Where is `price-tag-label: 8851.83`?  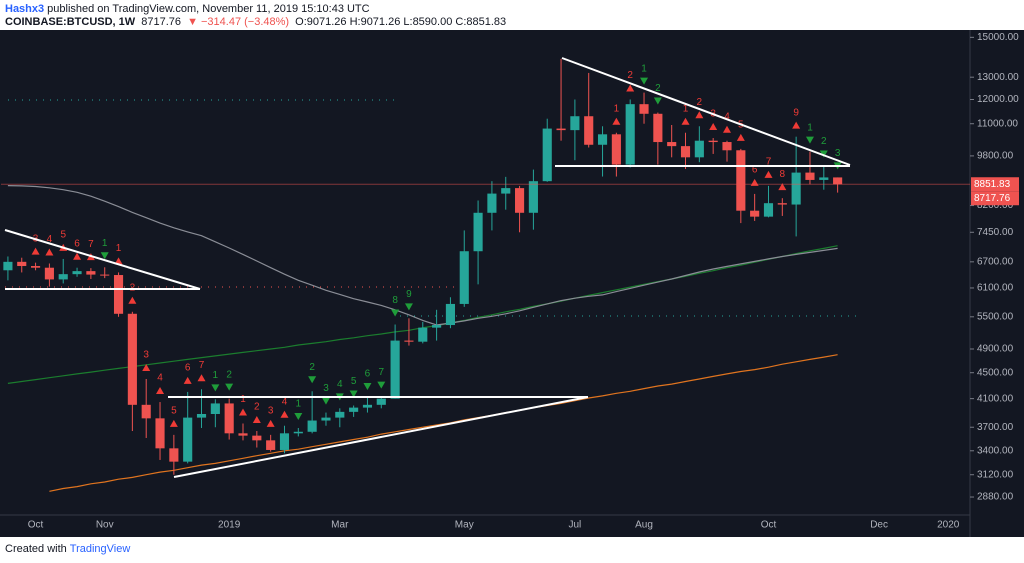
price-tag-label: 8851.83 is located at coordinates (992, 184).